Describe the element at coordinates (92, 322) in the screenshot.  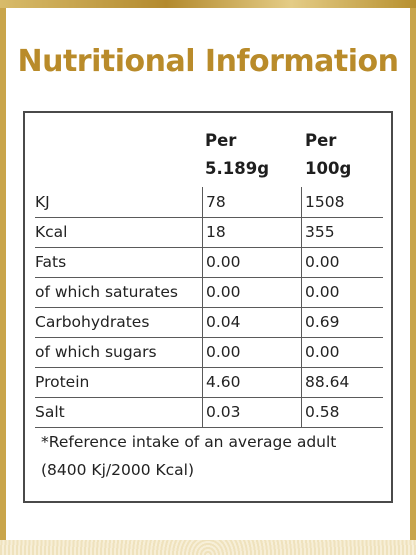
I see `row-label: Carbohydrates` at that location.